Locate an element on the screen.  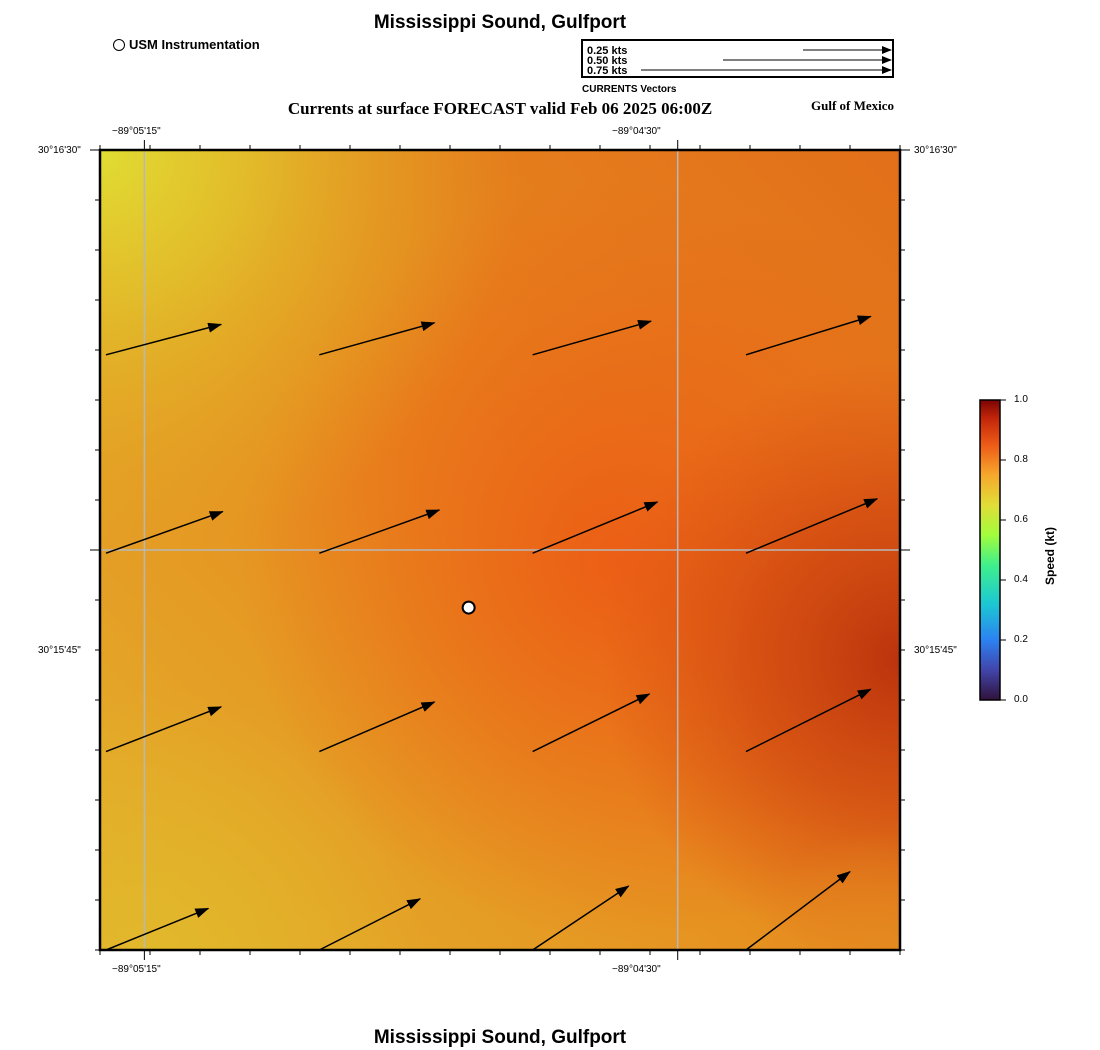
colorbar-tick-label: 0.4 is located at coordinates (1021, 579).